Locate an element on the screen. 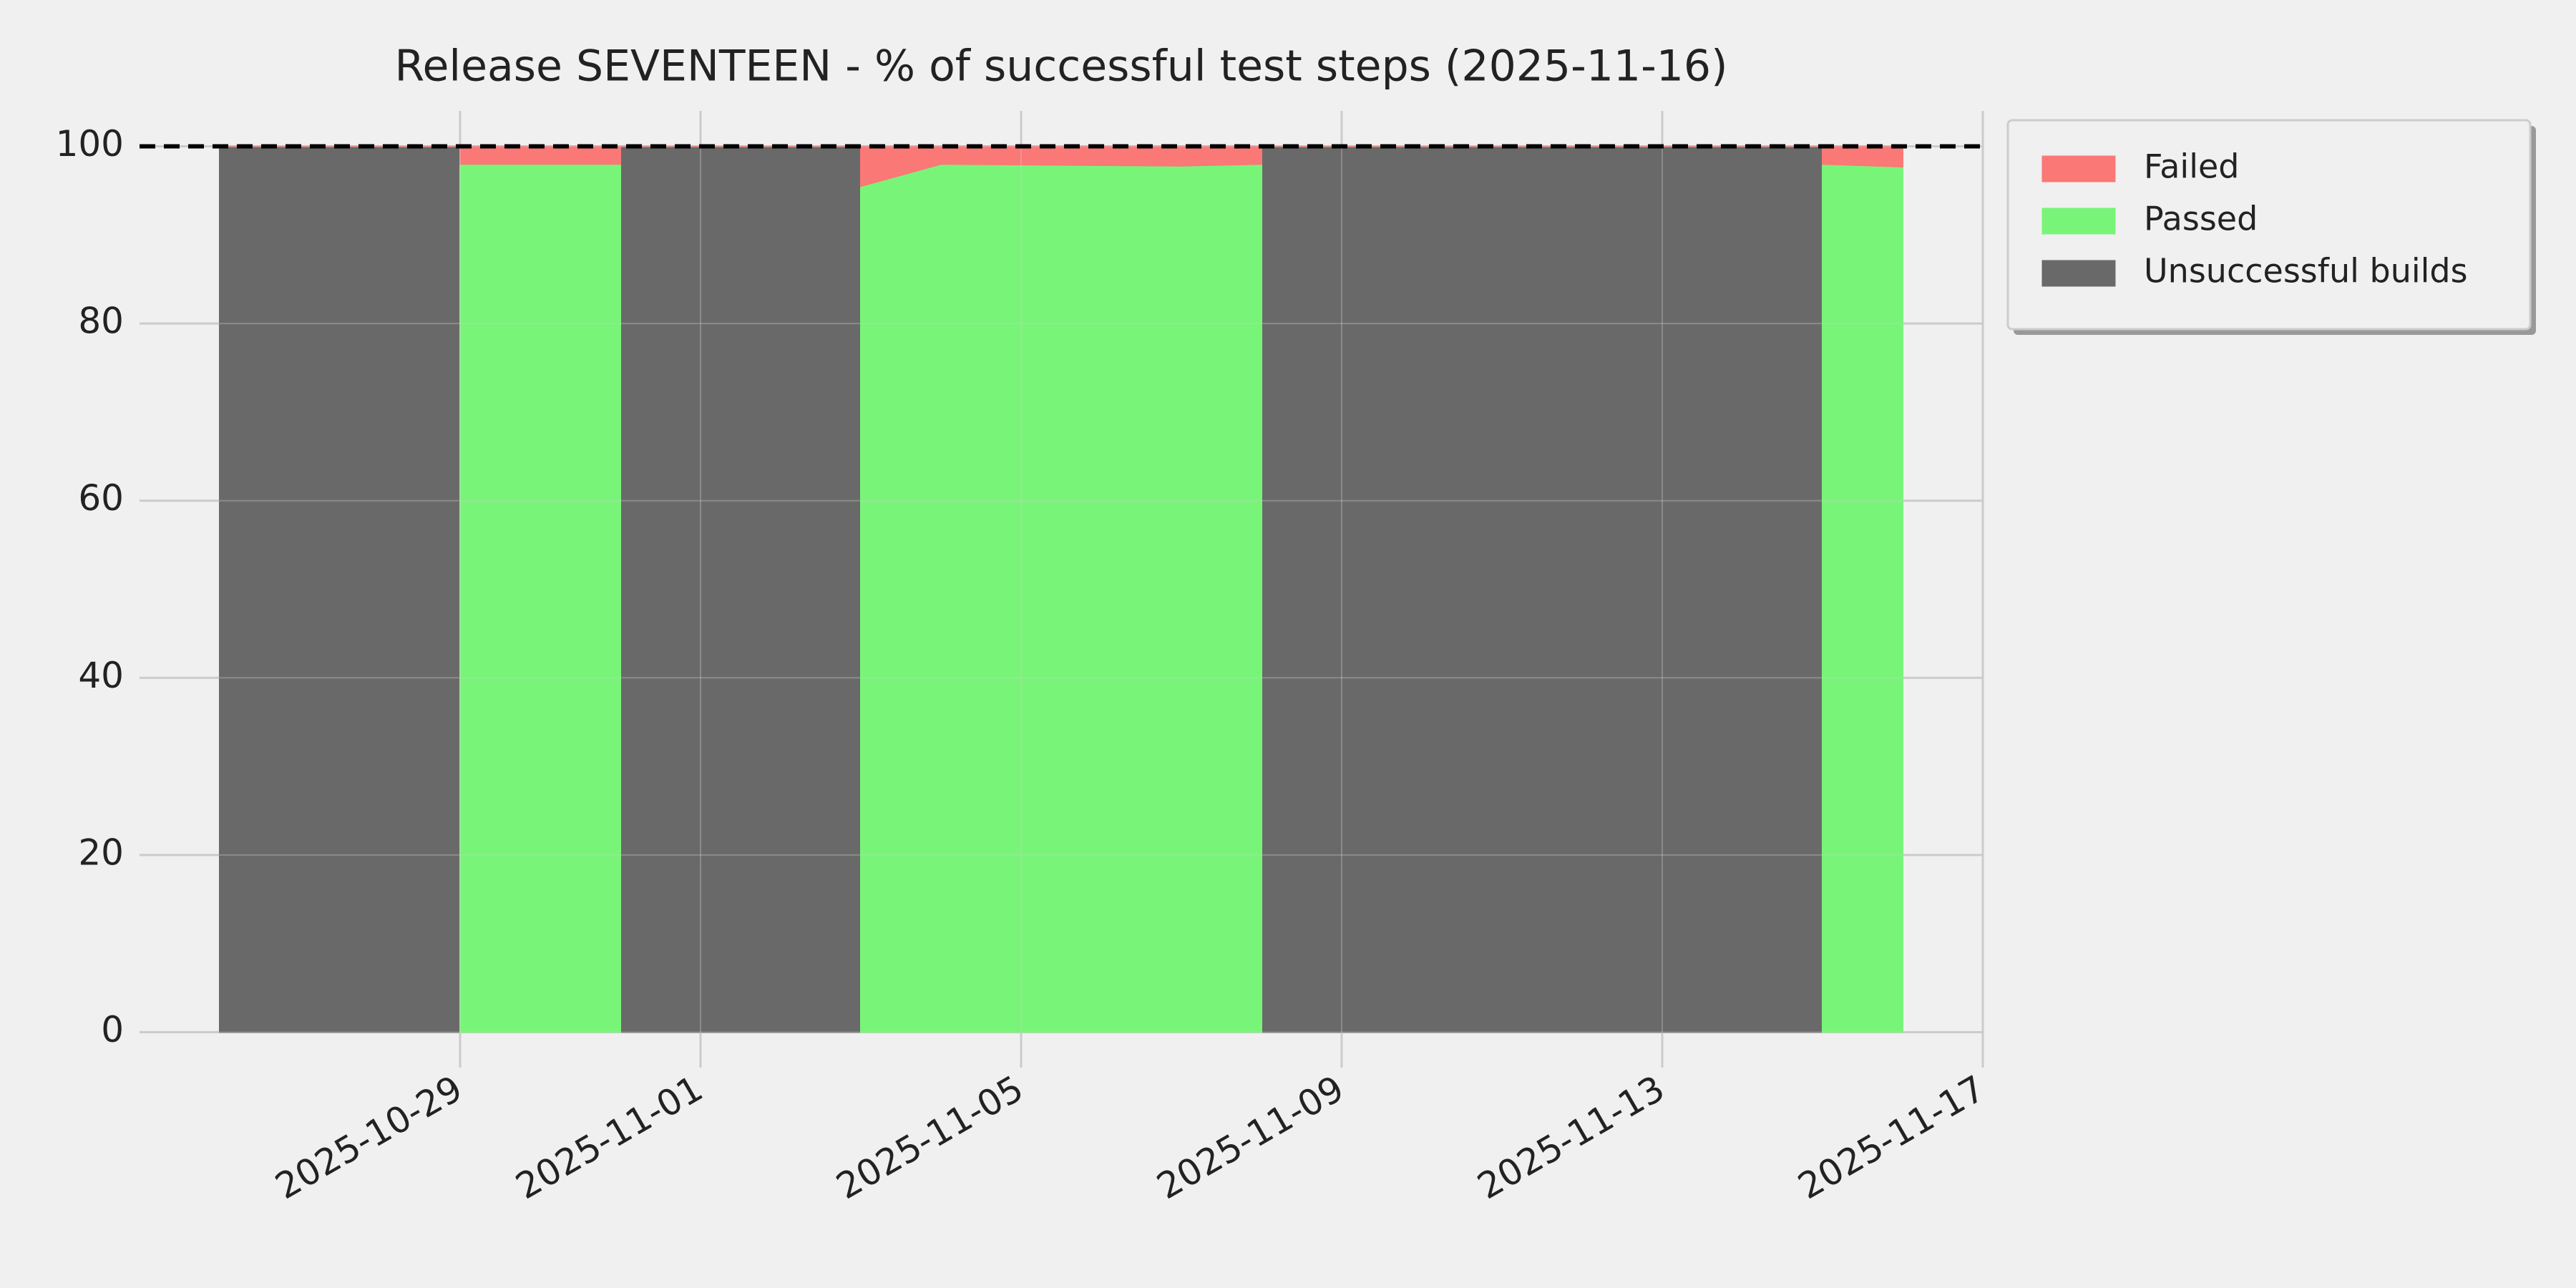 Image resolution: width=2576 pixels, height=1288 pixels. legend-label: Unsuccessful builds is located at coordinates (2306, 271).